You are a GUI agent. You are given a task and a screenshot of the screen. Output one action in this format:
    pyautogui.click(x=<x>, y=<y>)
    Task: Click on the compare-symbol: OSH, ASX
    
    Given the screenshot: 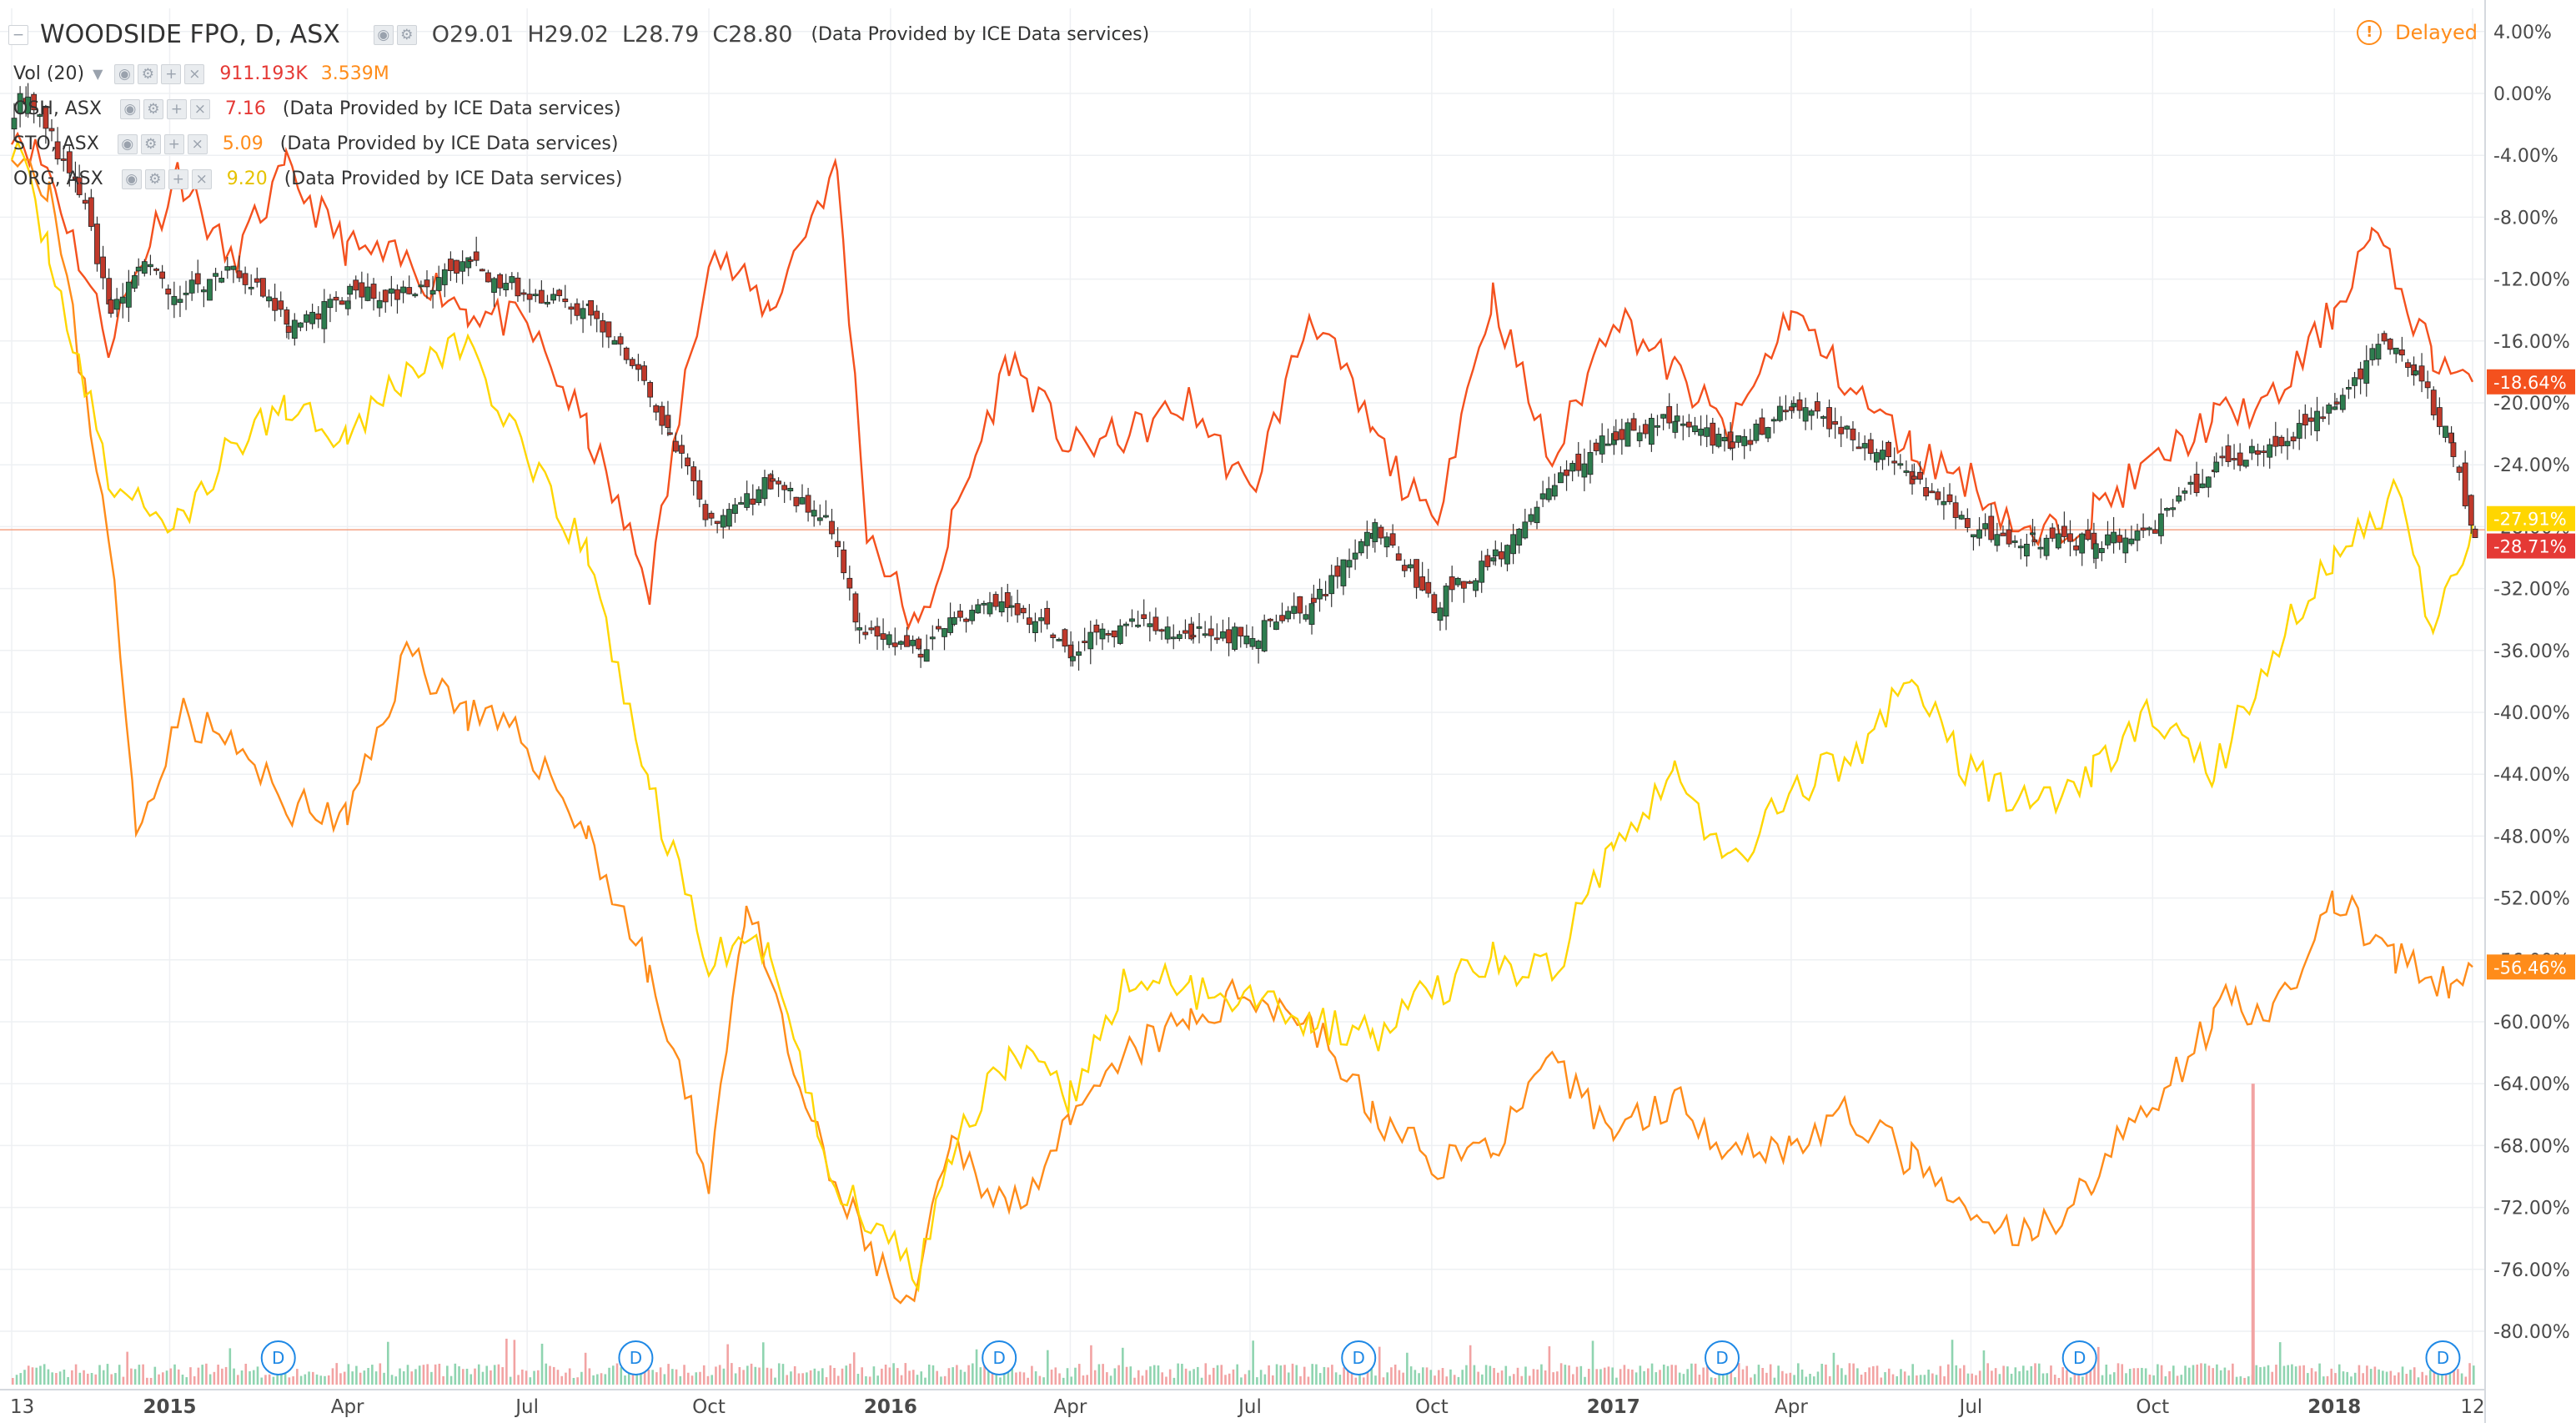 What is the action you would take?
    pyautogui.click(x=57, y=108)
    